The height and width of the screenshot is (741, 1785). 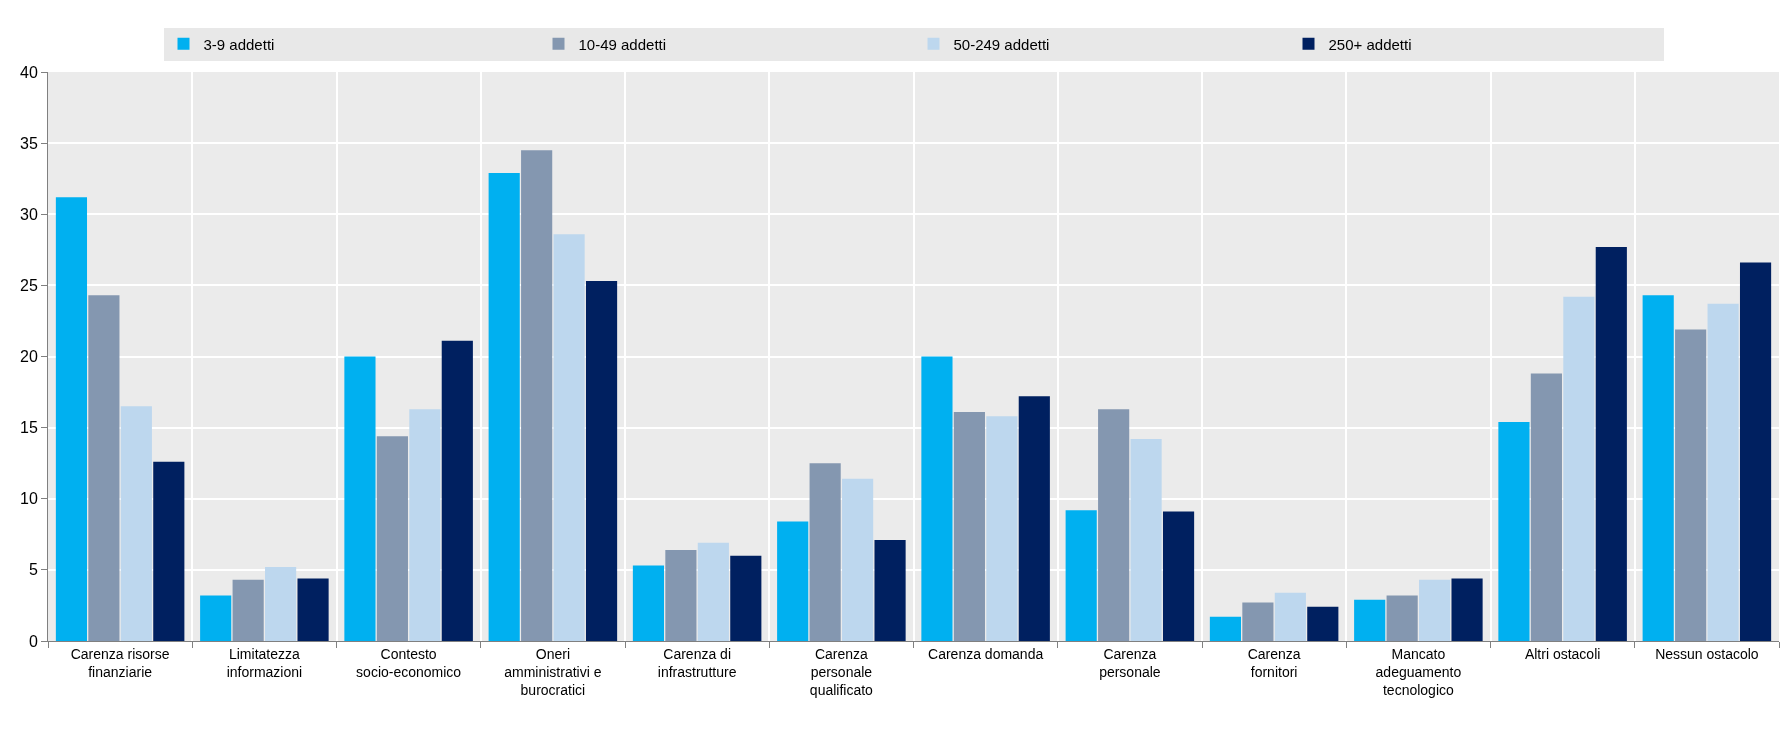 What do you see at coordinates (1274, 662) in the screenshot?
I see `x-tick-label: Carenza fornitori` at bounding box center [1274, 662].